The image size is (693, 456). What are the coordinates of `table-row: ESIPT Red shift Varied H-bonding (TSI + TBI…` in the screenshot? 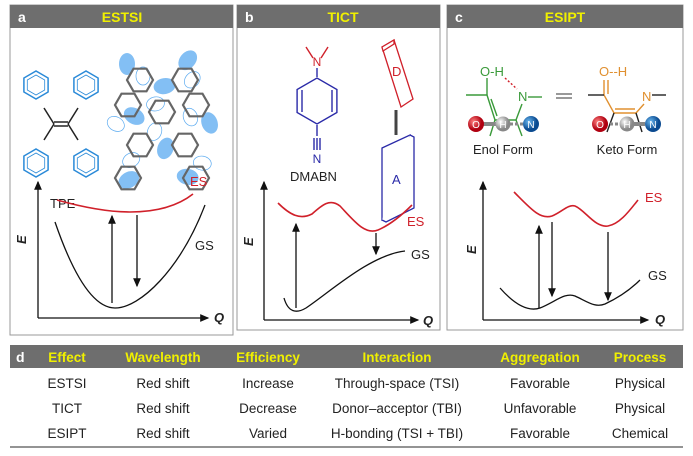 It's located at (357, 433).